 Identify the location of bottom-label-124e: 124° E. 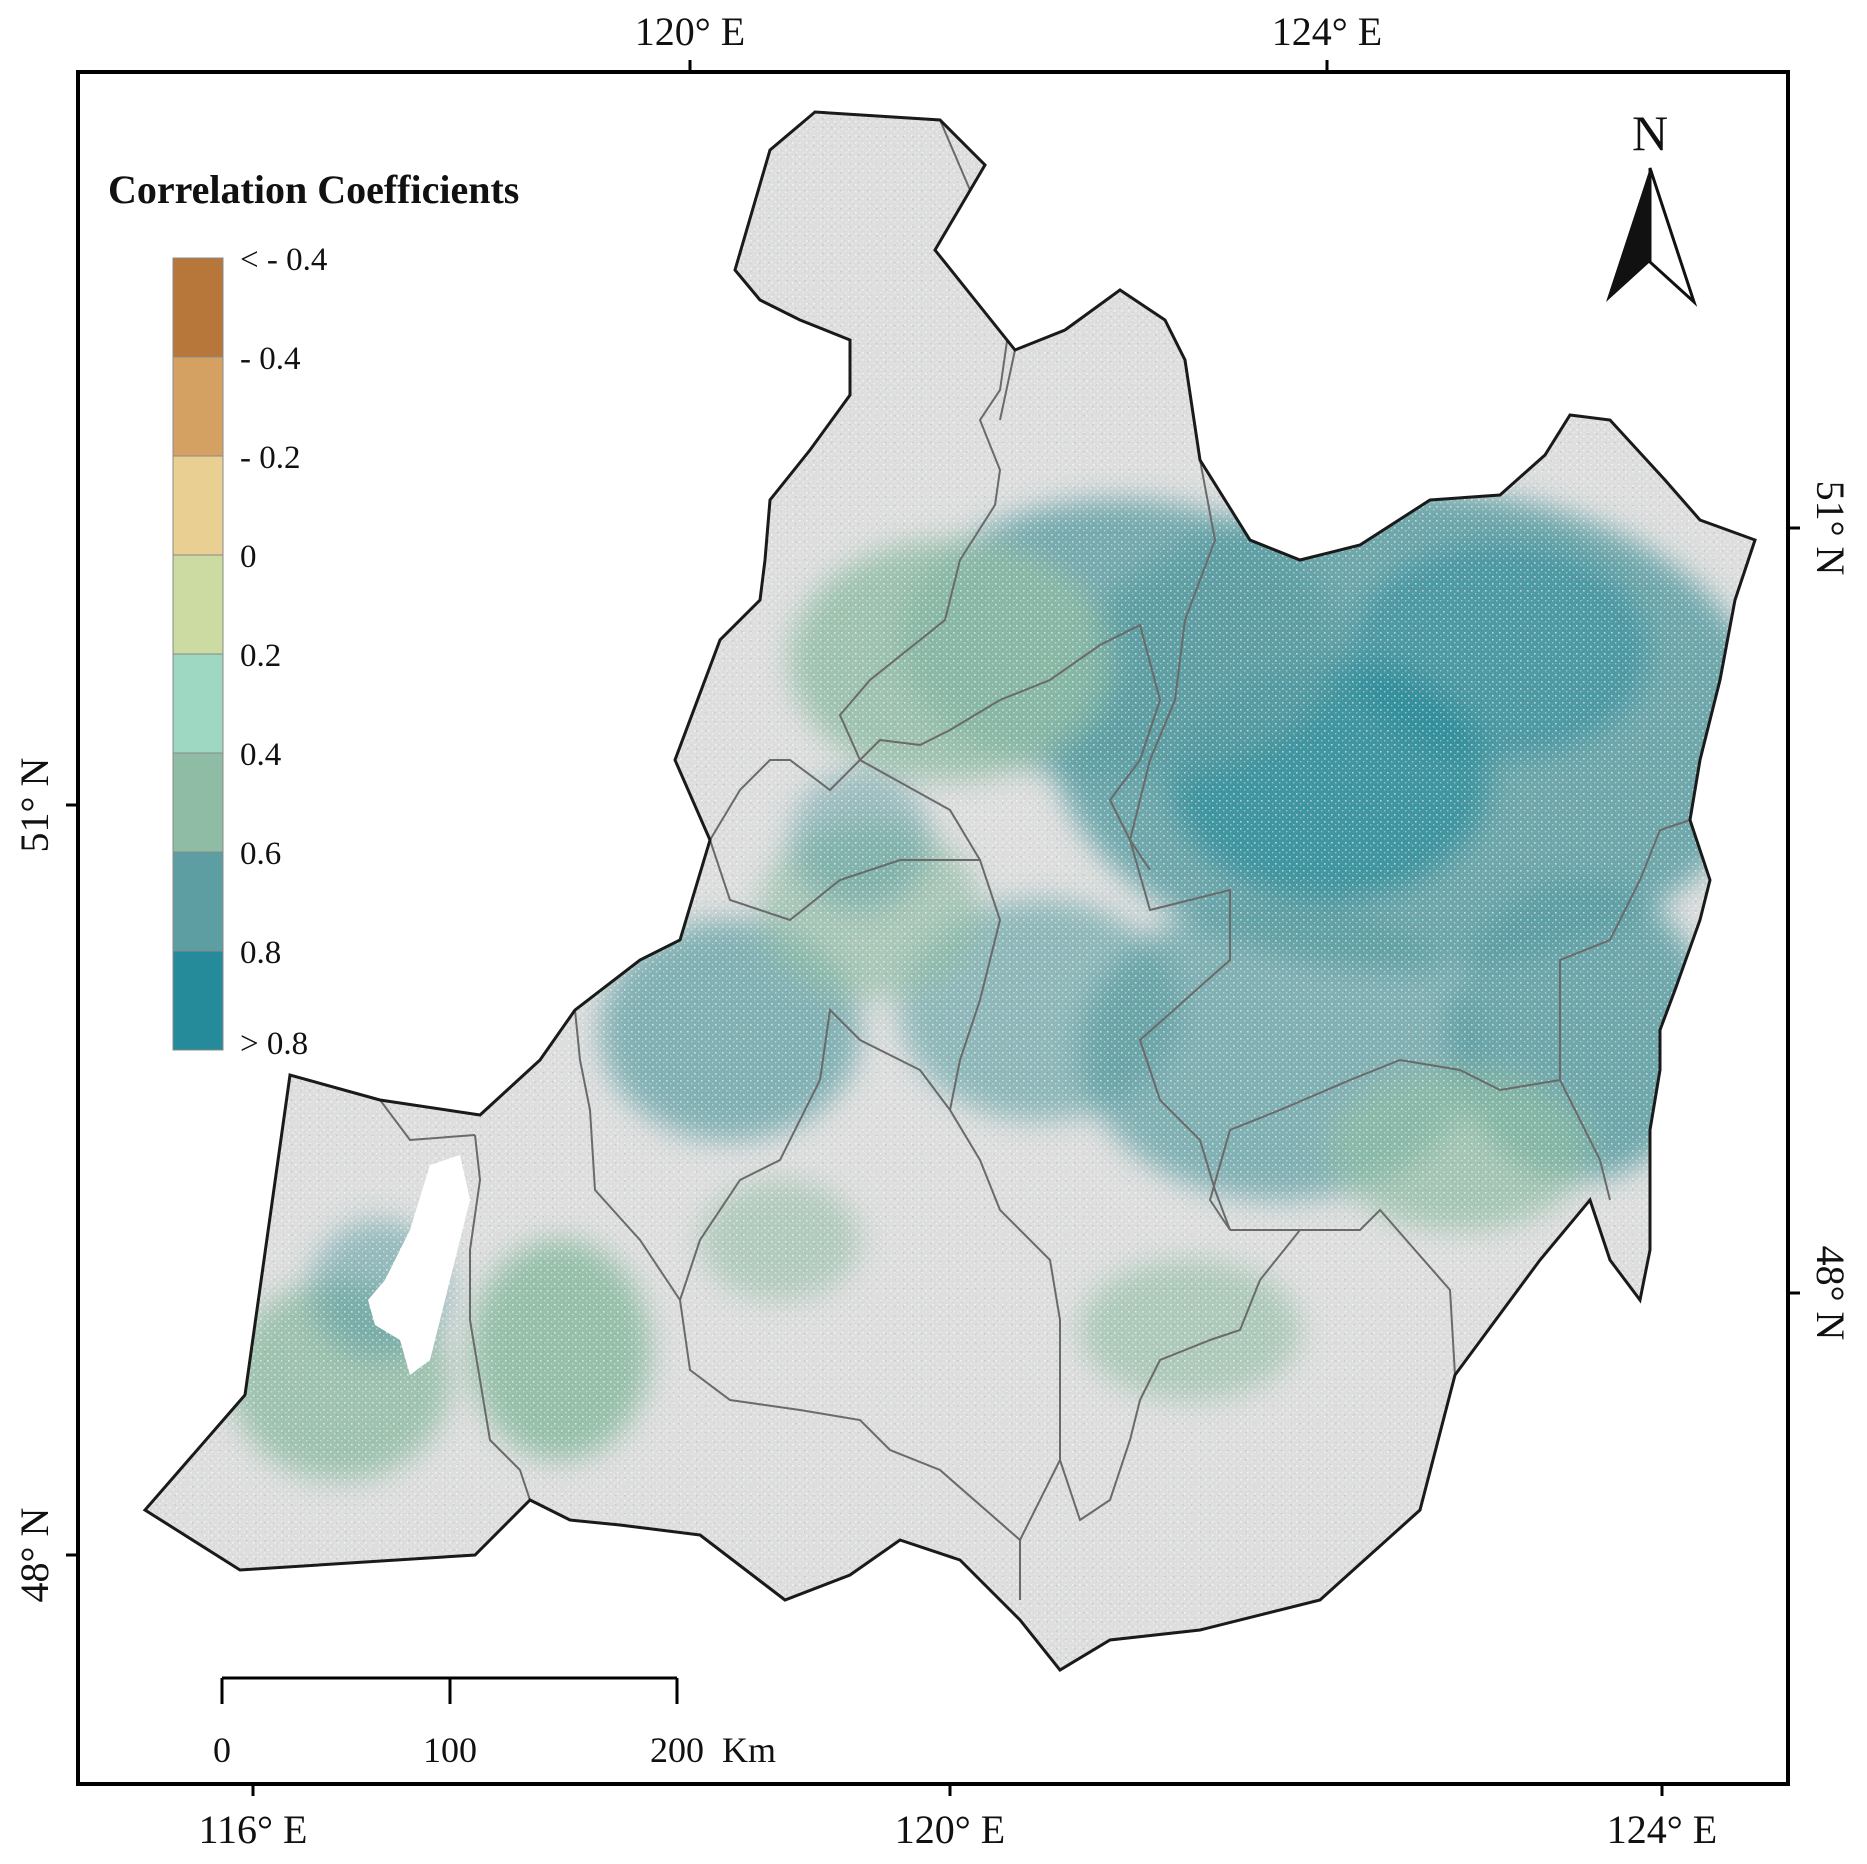
(1662, 1829).